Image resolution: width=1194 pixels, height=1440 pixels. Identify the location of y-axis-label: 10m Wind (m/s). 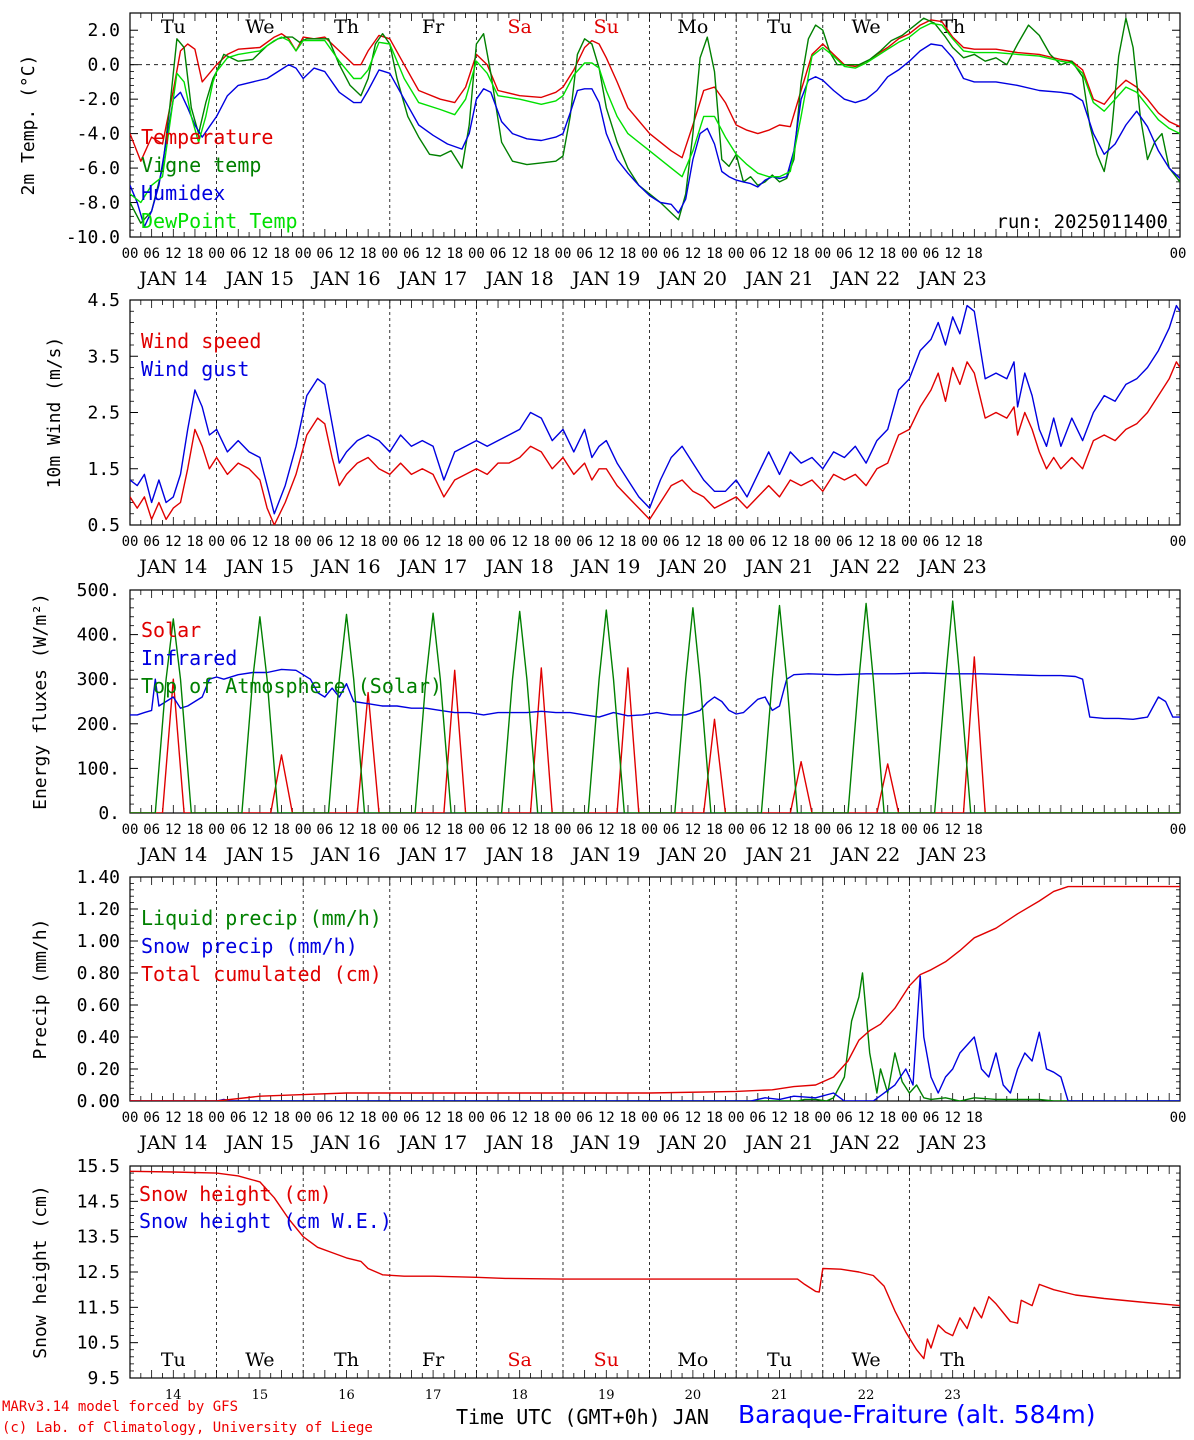
(54, 413).